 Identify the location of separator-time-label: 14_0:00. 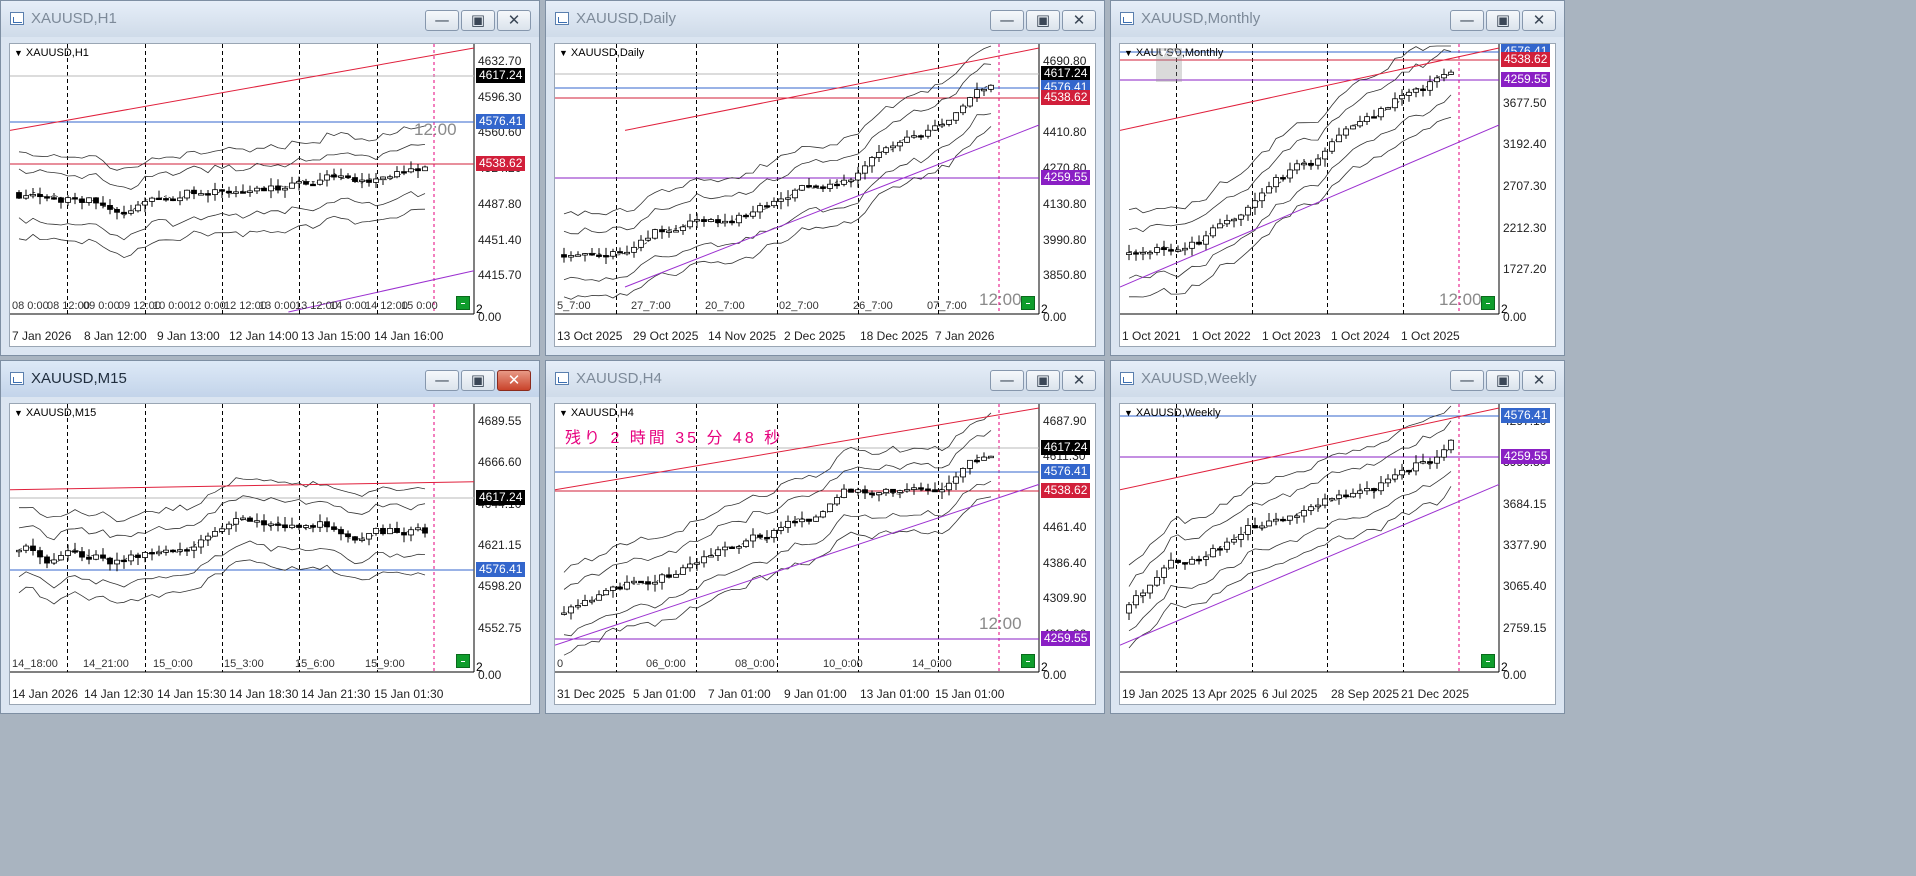
(932, 664).